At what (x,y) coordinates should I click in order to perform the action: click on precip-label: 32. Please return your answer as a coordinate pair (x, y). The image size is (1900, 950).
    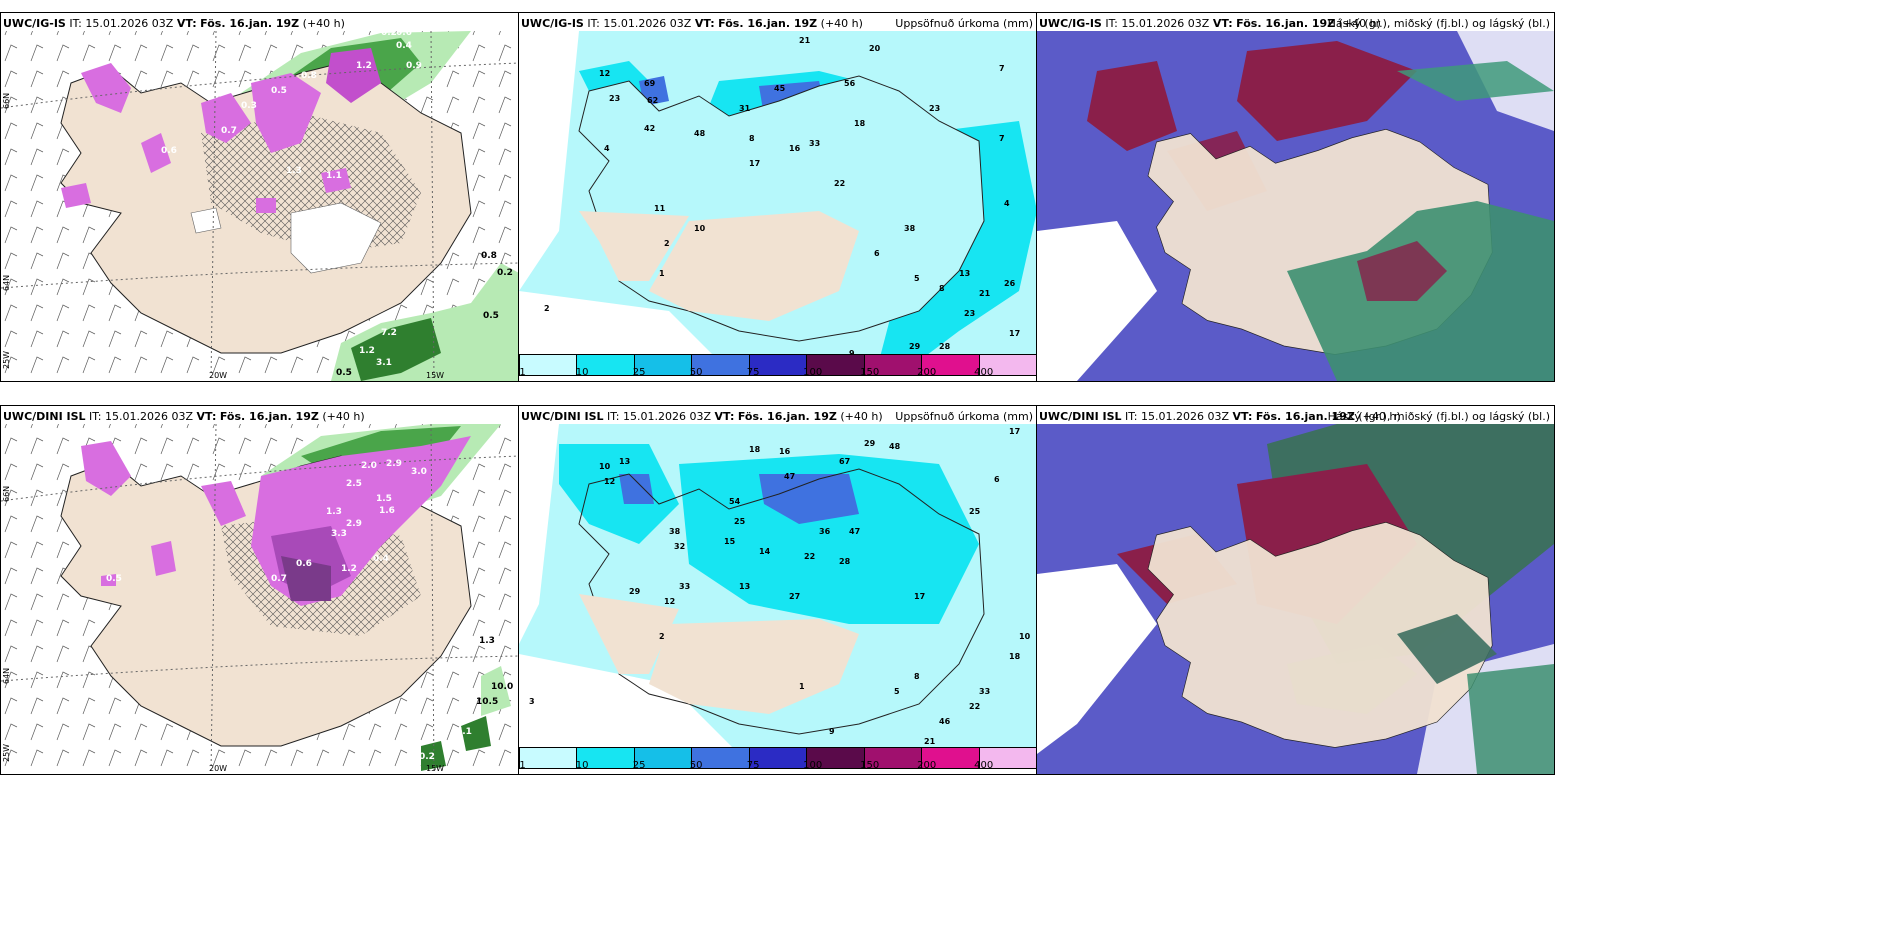
    Looking at the image, I should click on (679, 546).